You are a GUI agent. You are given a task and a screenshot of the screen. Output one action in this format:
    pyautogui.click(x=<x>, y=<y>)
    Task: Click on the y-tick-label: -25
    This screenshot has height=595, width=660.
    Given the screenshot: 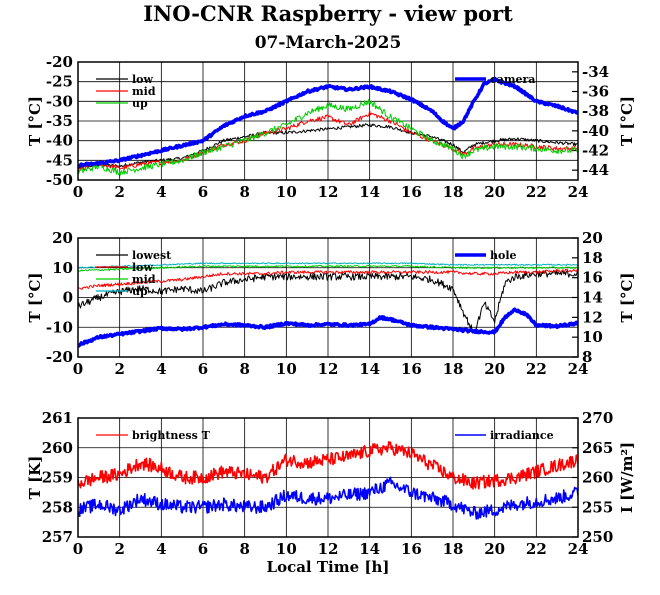 What is the action you would take?
    pyautogui.click(x=59, y=82)
    